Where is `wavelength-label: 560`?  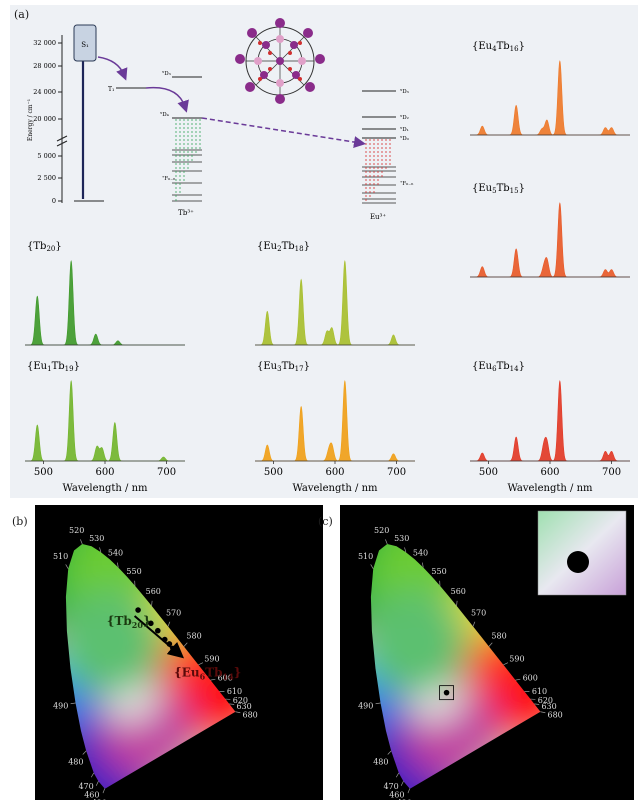
wavelength-label: 560 is located at coordinates (458, 591).